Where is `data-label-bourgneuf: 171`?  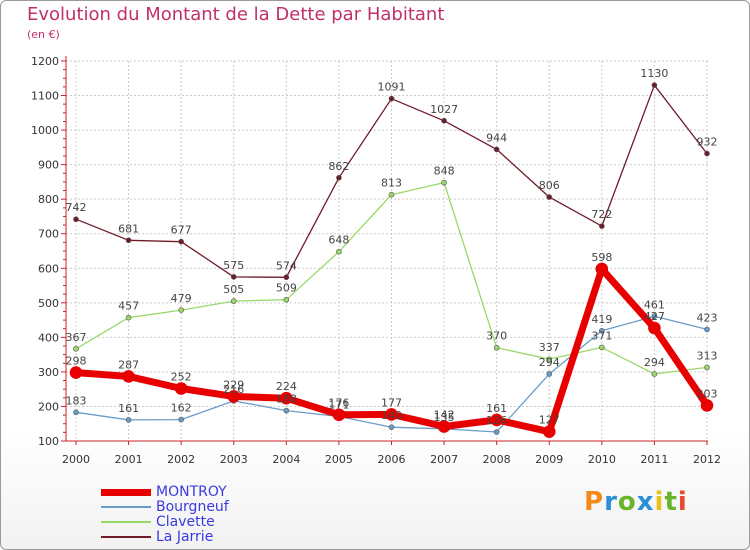 data-label-bourgneuf: 171 is located at coordinates (338, 404).